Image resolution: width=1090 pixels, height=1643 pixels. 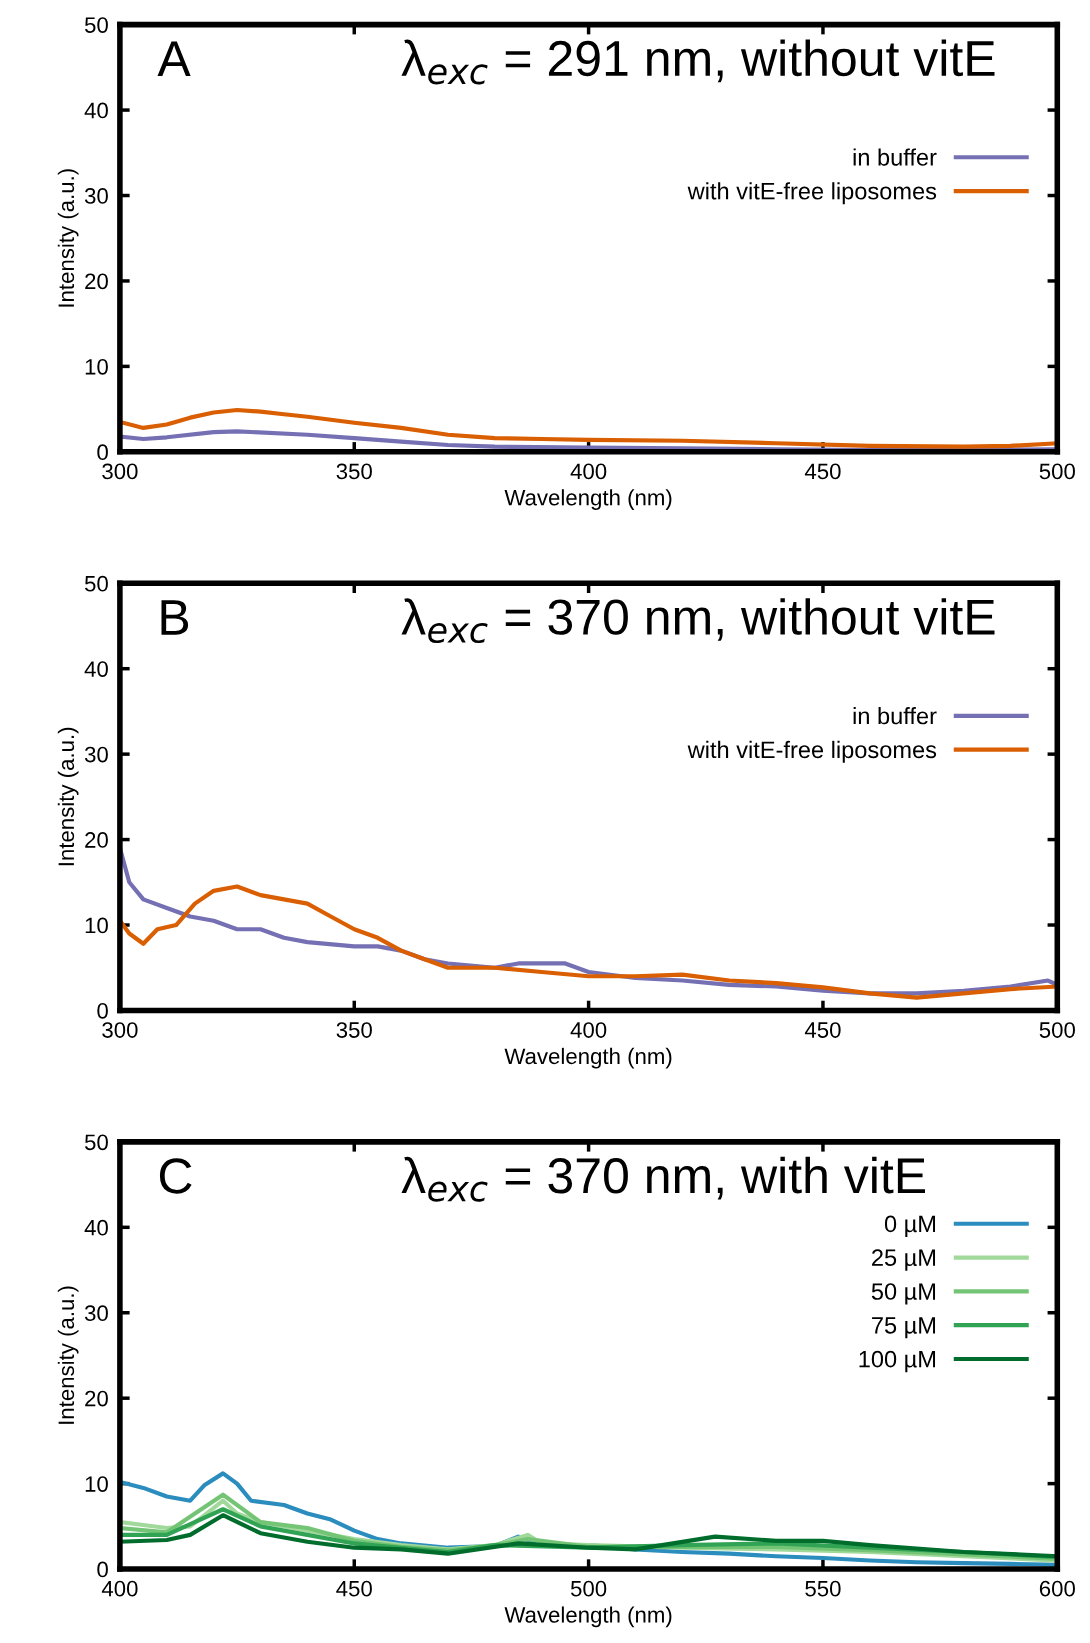 I want to click on chart-title: λ$_{exc}$ = 370 nm, with vitE, so click(x=663, y=1179).